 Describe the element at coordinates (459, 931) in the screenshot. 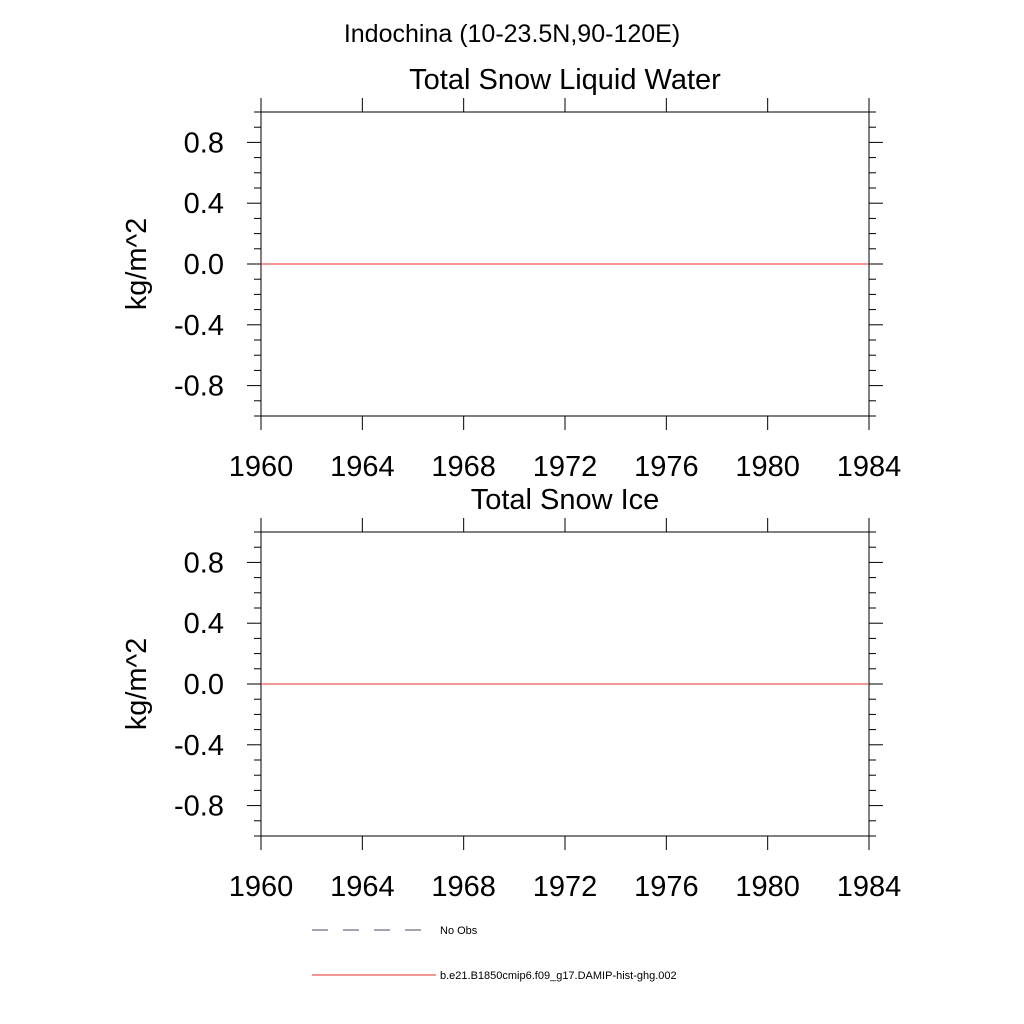

I see `legend-label: No Obs` at that location.